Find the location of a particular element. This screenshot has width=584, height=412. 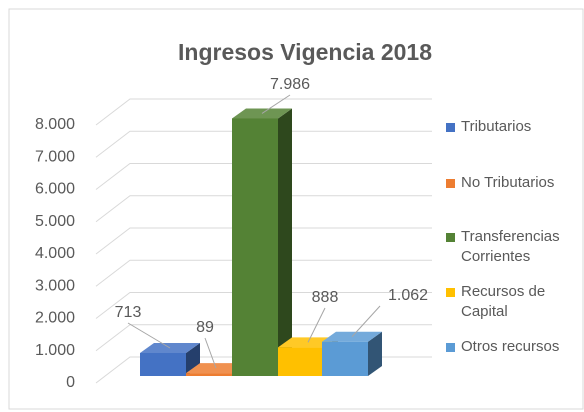

legend-item: Tributarios is located at coordinates (514, 127).